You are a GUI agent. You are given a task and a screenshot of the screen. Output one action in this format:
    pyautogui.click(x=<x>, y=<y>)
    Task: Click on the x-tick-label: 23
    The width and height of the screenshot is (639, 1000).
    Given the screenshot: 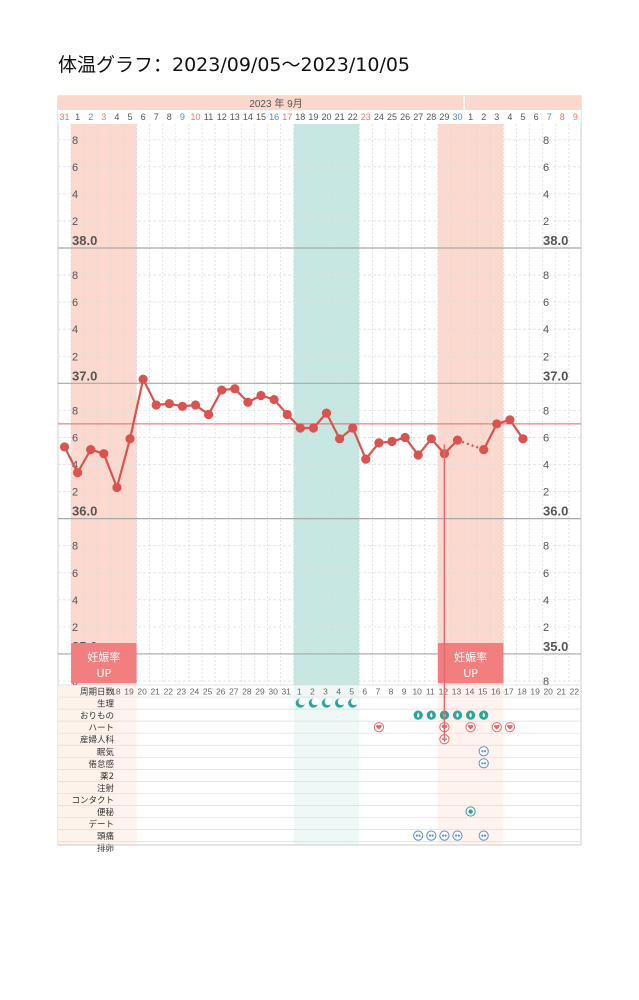 What is the action you would take?
    pyautogui.click(x=366, y=117)
    